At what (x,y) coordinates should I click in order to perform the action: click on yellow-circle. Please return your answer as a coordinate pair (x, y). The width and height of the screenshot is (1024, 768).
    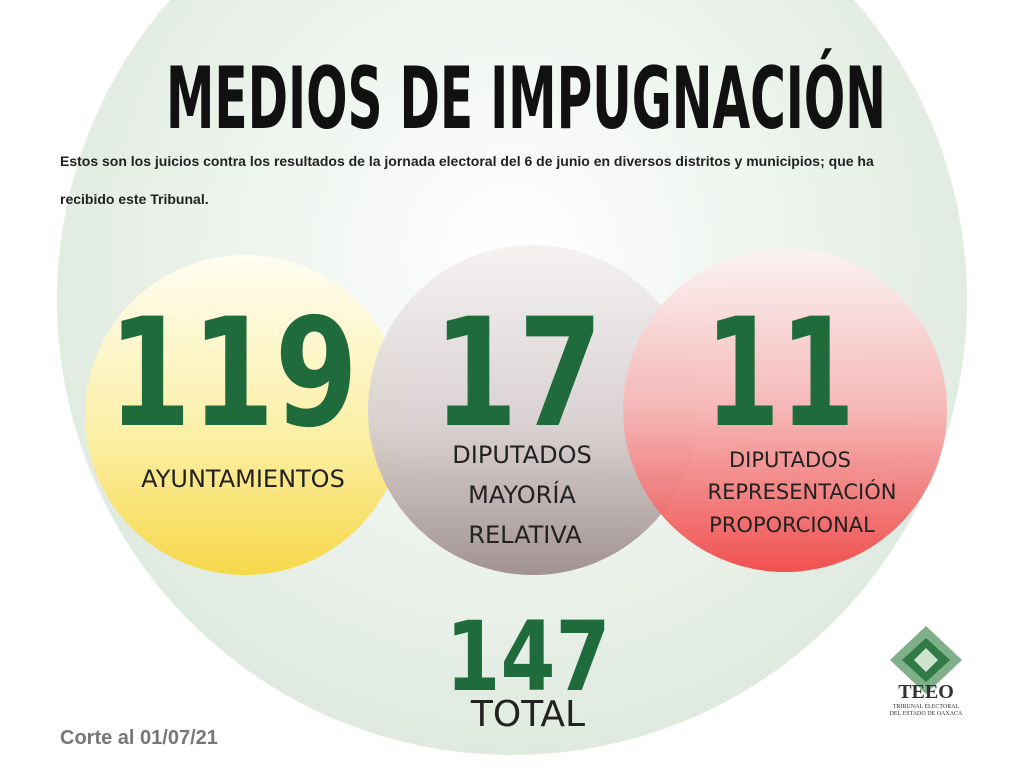
    Looking at the image, I should click on (245, 415).